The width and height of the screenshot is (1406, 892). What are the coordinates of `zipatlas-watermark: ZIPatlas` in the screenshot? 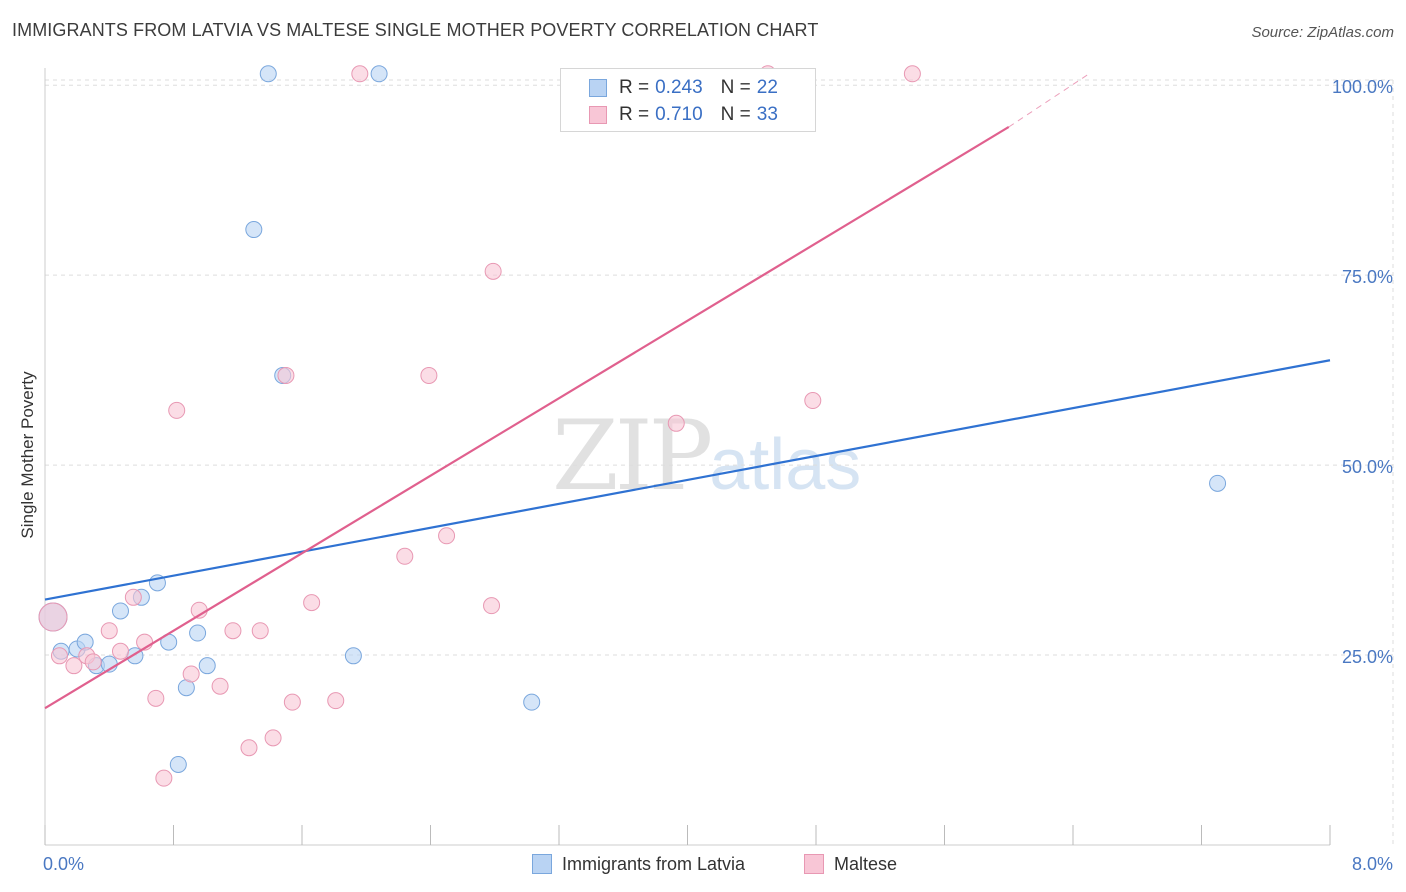 It's located at (706, 456).